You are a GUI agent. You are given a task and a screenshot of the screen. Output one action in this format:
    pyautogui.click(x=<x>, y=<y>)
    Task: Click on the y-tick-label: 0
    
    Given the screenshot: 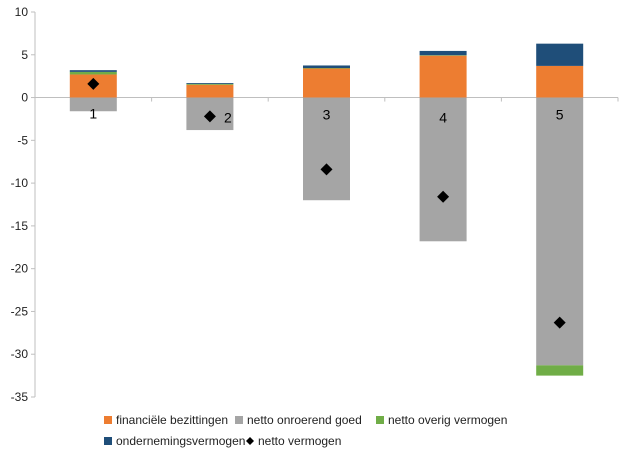 What is the action you would take?
    pyautogui.click(x=24, y=98)
    